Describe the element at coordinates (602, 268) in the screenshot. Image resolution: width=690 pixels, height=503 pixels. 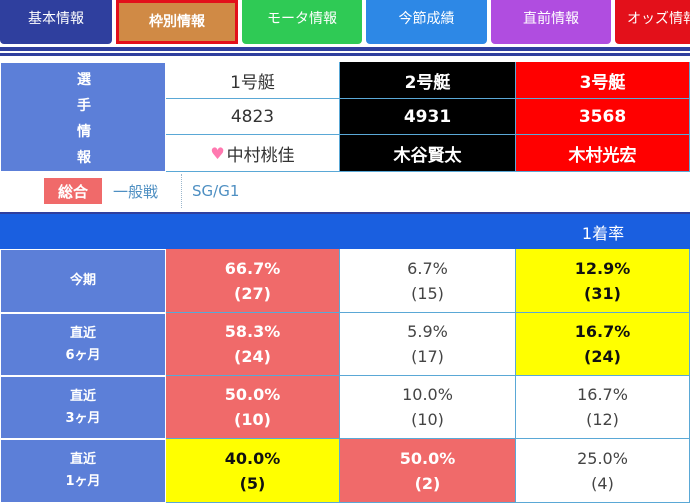
I see `win-rate: 12.9%` at that location.